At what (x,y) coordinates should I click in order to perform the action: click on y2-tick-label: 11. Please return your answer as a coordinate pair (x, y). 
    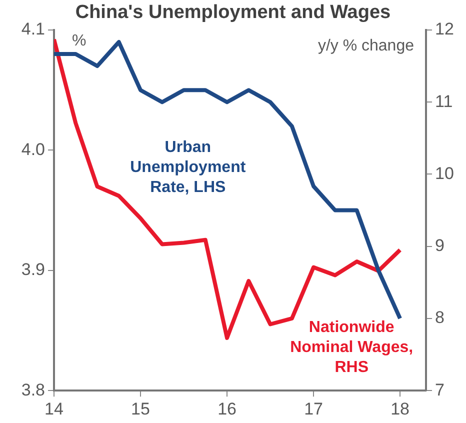
    Looking at the image, I should click on (444, 101).